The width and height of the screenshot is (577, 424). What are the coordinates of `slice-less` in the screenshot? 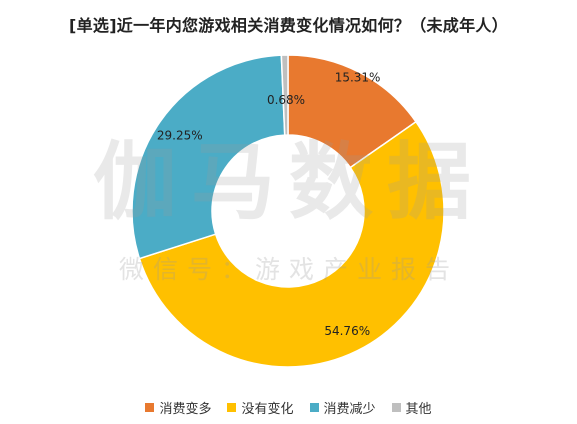 It's located at (208, 157).